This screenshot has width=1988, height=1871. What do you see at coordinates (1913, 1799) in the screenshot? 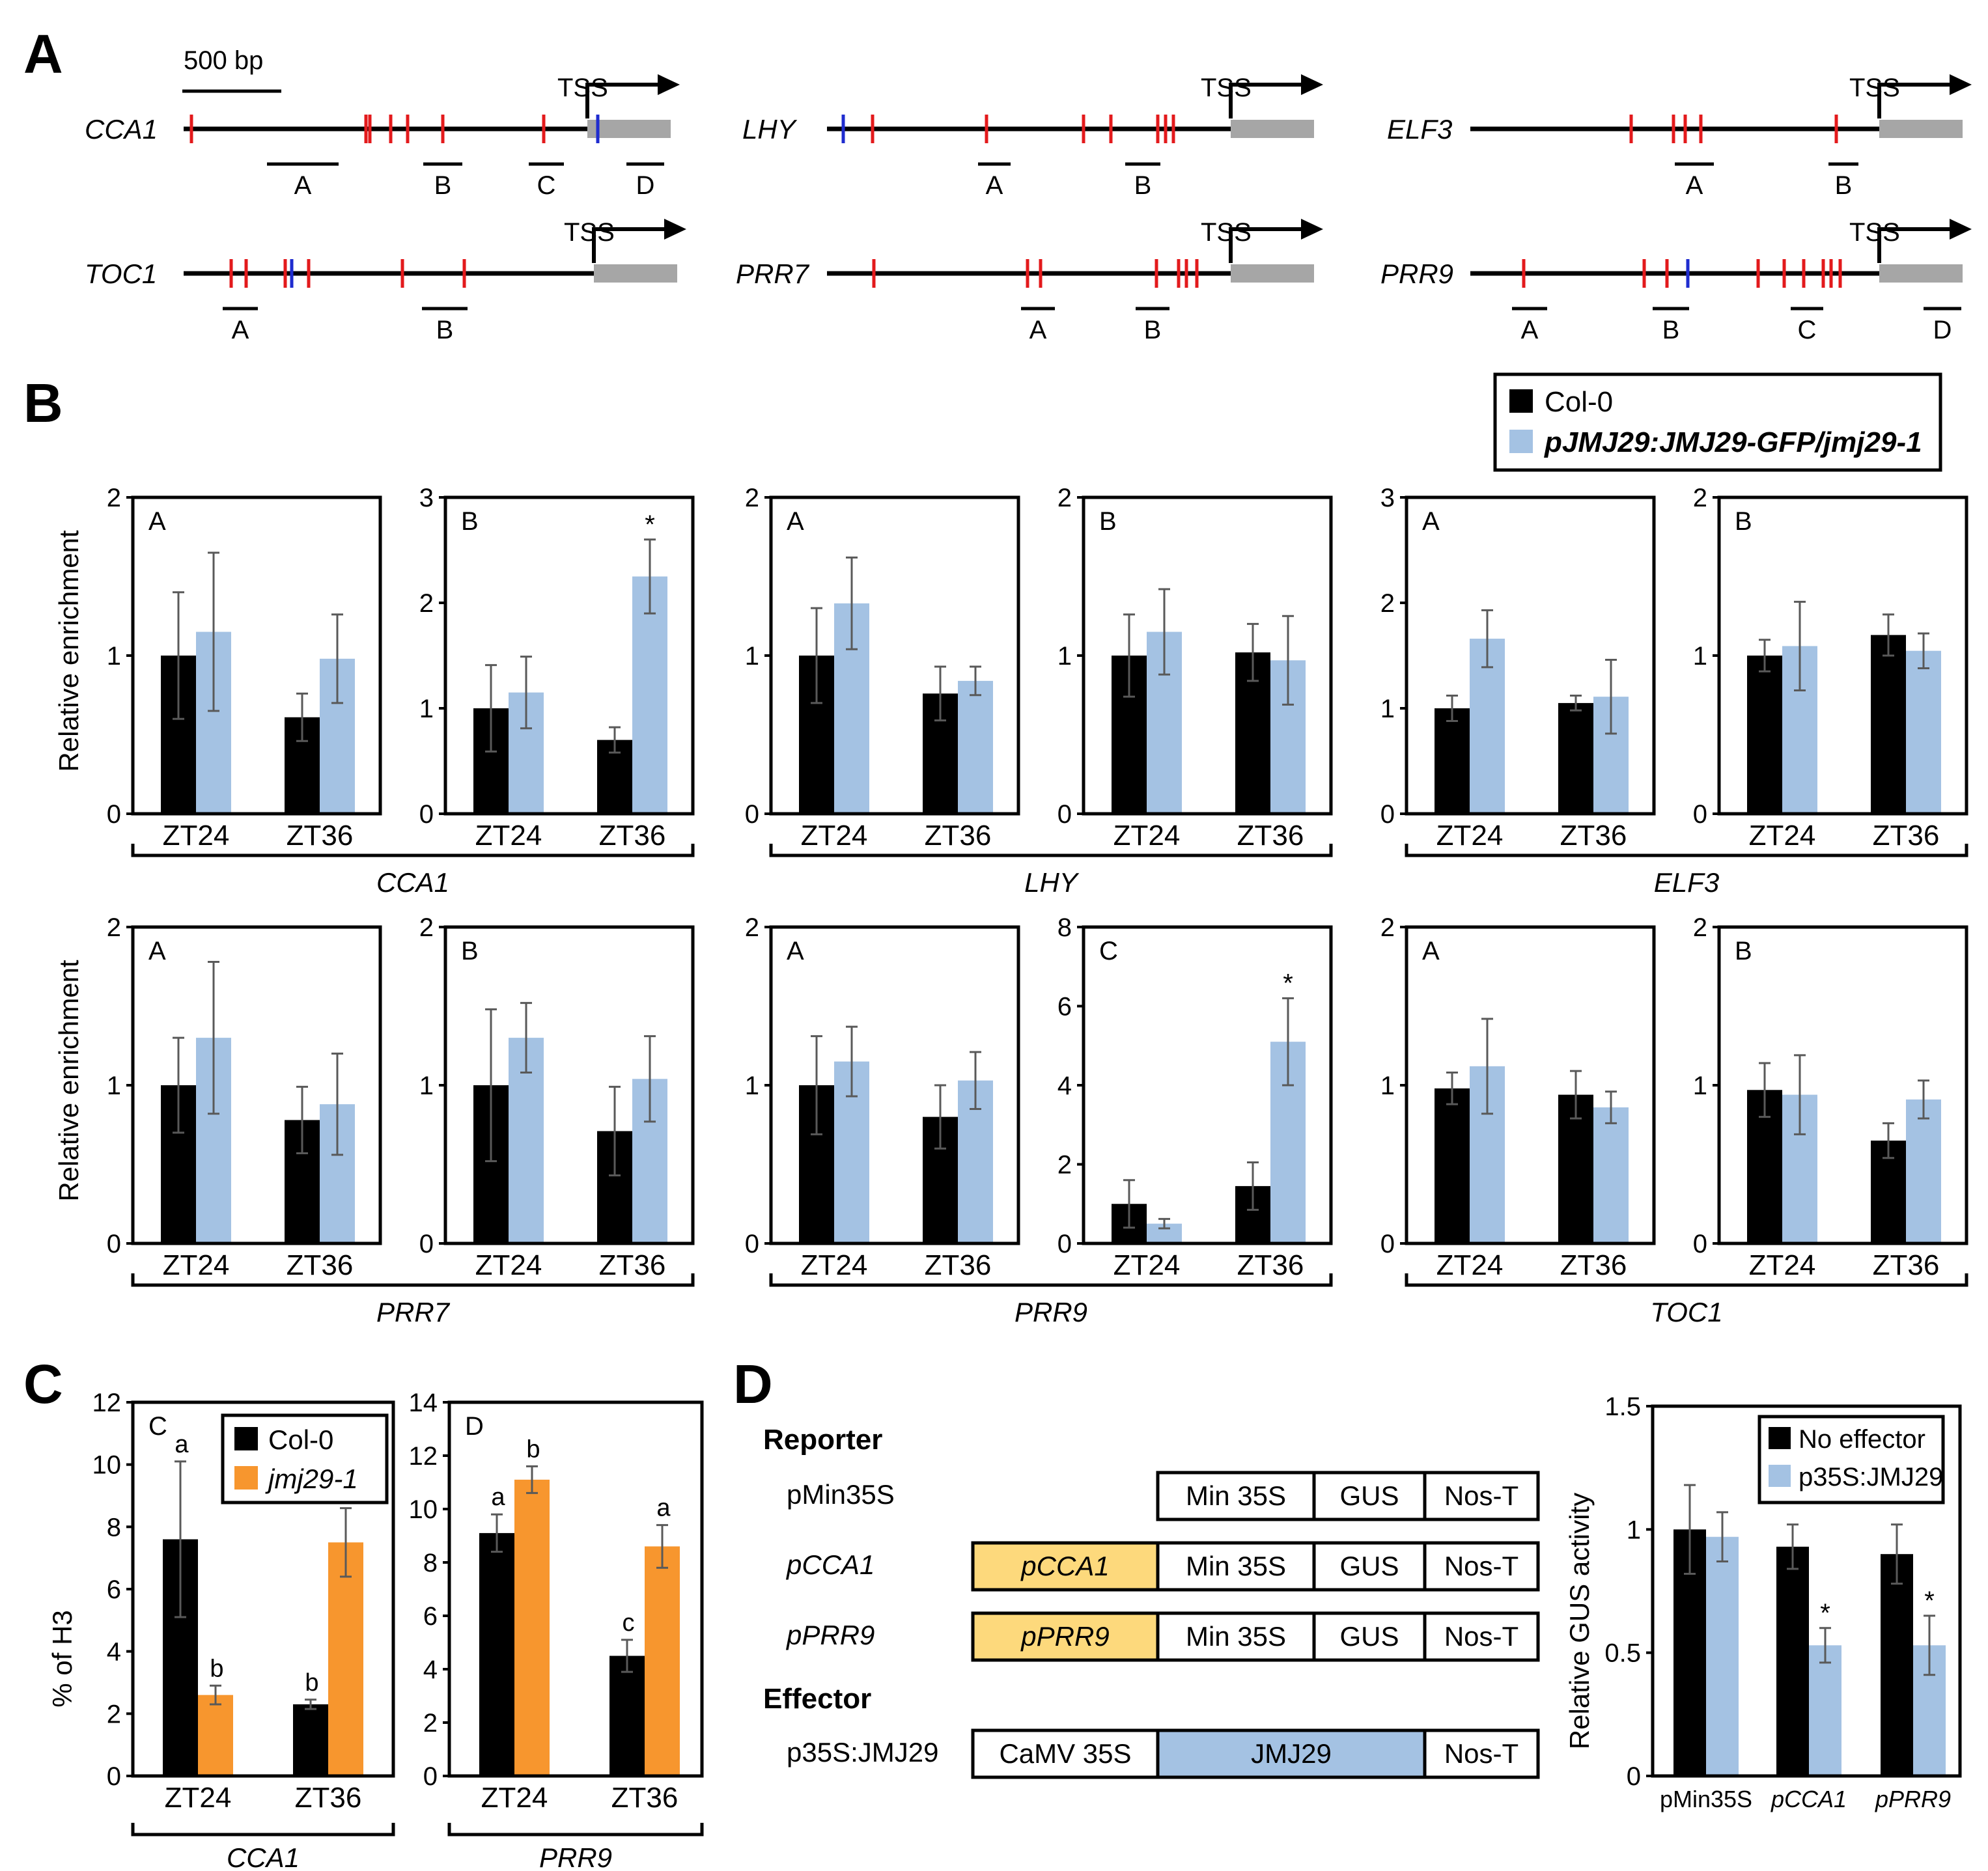
I see `x-tick-label: pPRR9` at bounding box center [1913, 1799].